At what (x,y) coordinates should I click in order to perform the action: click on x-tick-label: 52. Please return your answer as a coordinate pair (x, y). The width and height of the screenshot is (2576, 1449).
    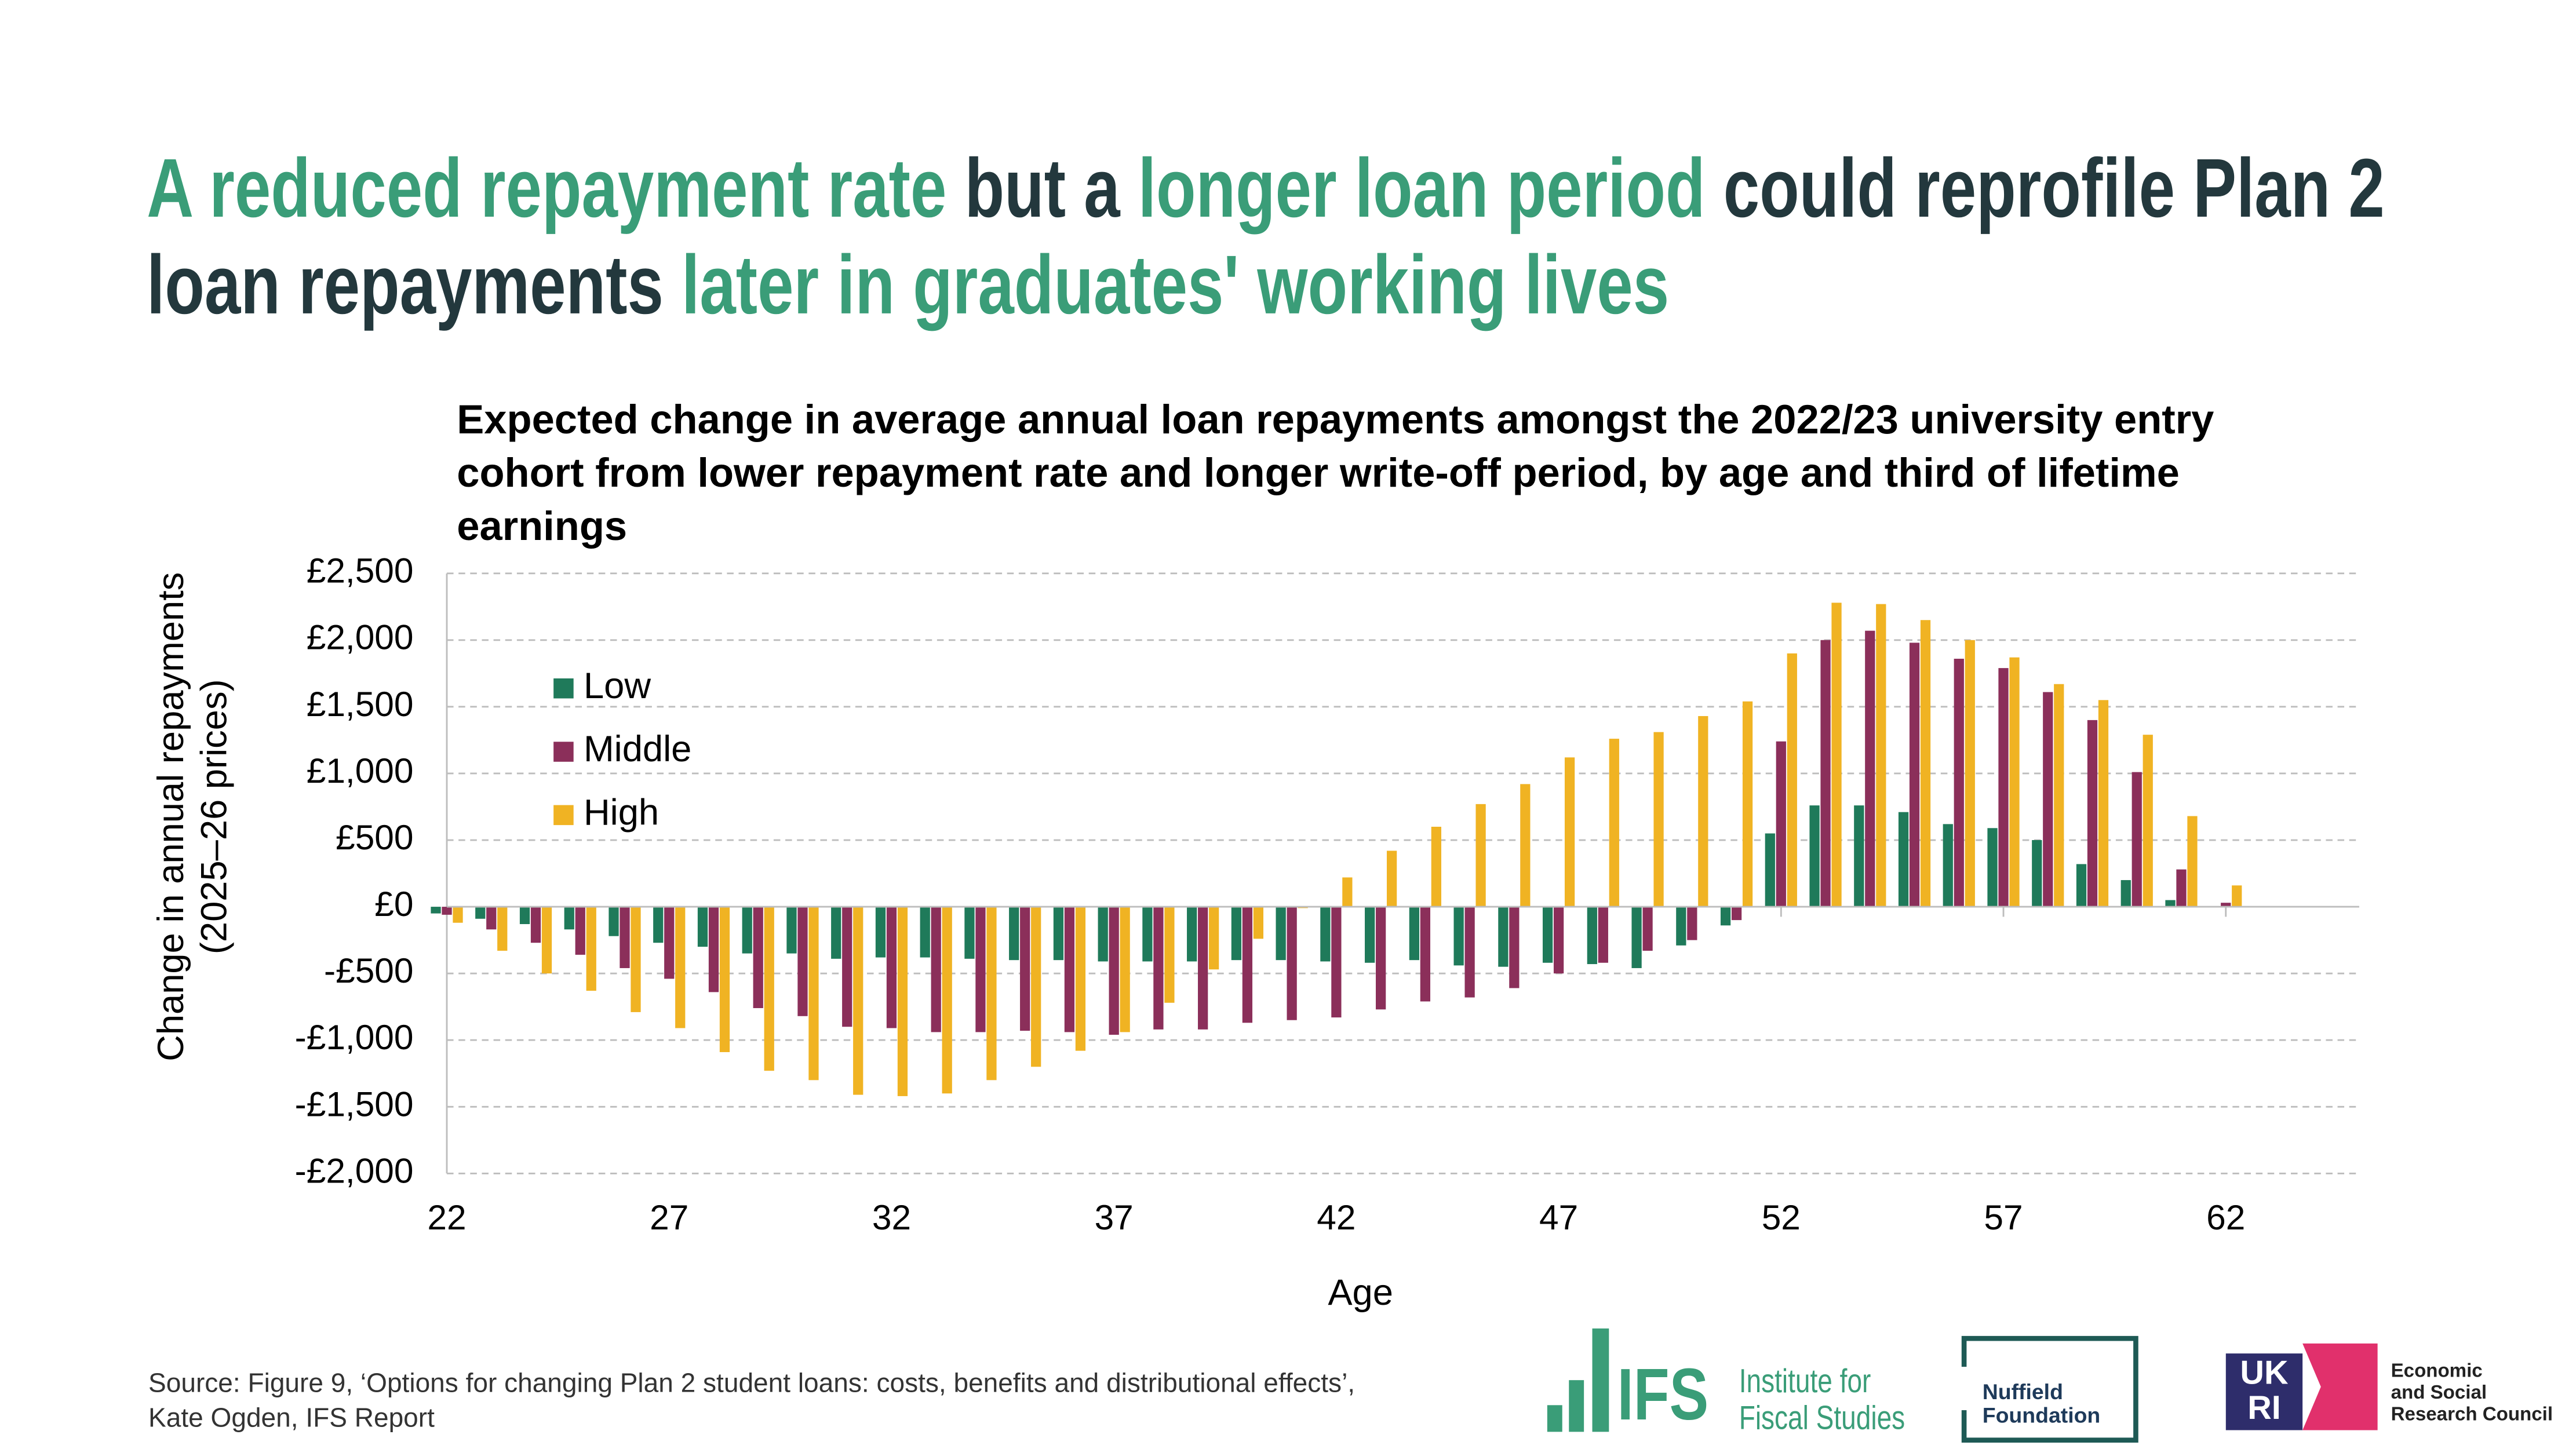
    Looking at the image, I should click on (1781, 1217).